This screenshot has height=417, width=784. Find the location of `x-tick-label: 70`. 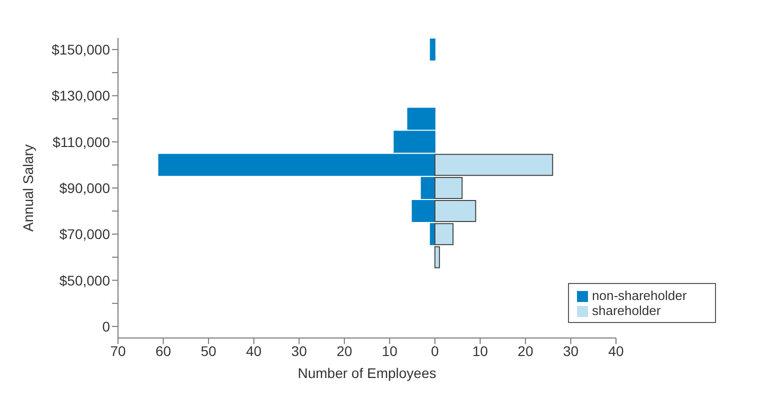

x-tick-label: 70 is located at coordinates (118, 350).